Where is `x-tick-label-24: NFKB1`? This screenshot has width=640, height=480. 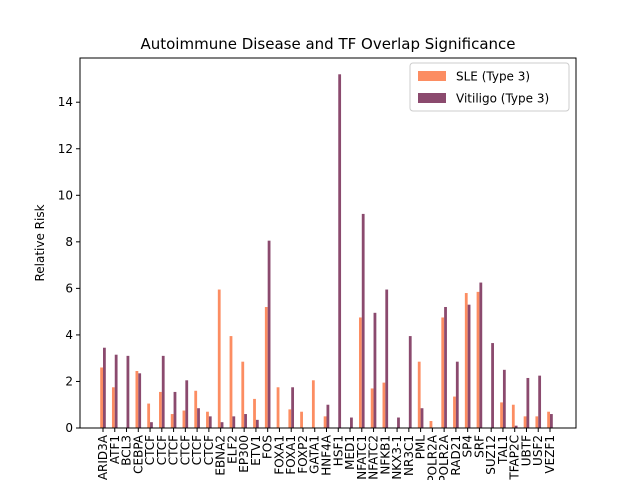
x-tick-label-24: NFKB1 is located at coordinates (385, 455).